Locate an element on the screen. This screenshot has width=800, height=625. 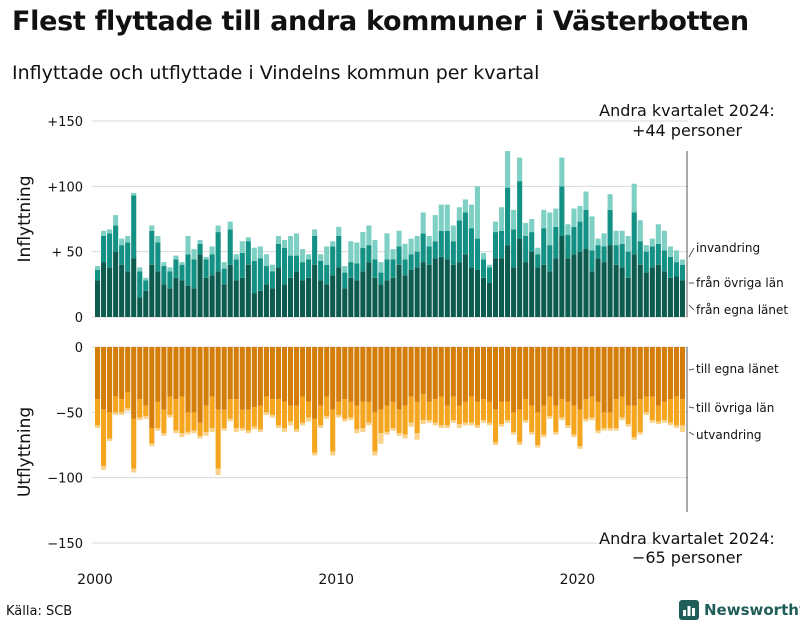
in-y-axis-label: Inflyttning is located at coordinates (25, 219).